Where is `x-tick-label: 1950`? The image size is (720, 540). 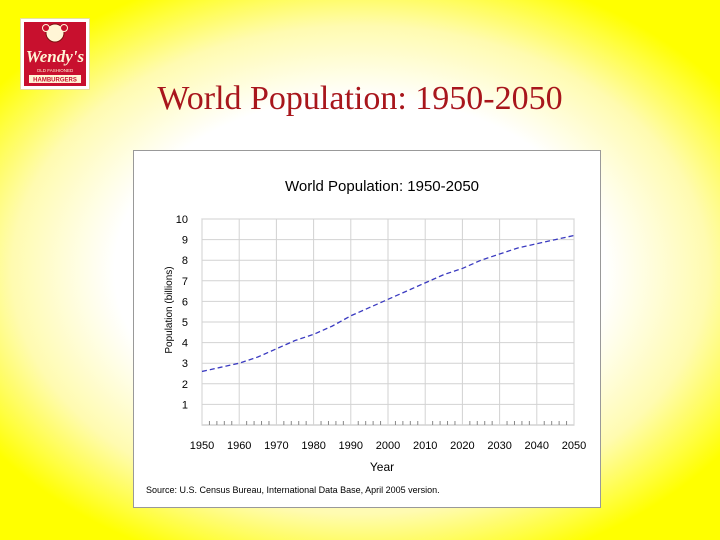 x-tick-label: 1950 is located at coordinates (202, 446).